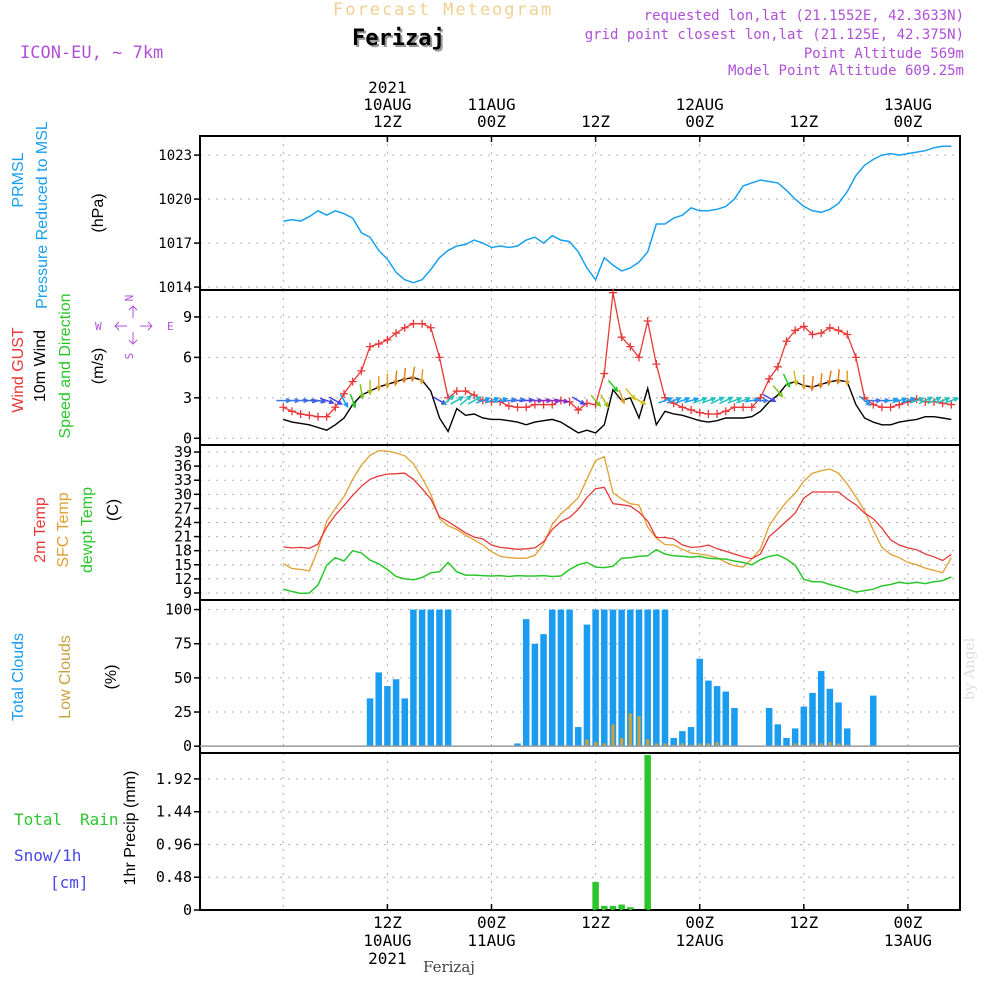  Describe the element at coordinates (174, 844) in the screenshot. I see `ytick-label: 0.96` at that location.